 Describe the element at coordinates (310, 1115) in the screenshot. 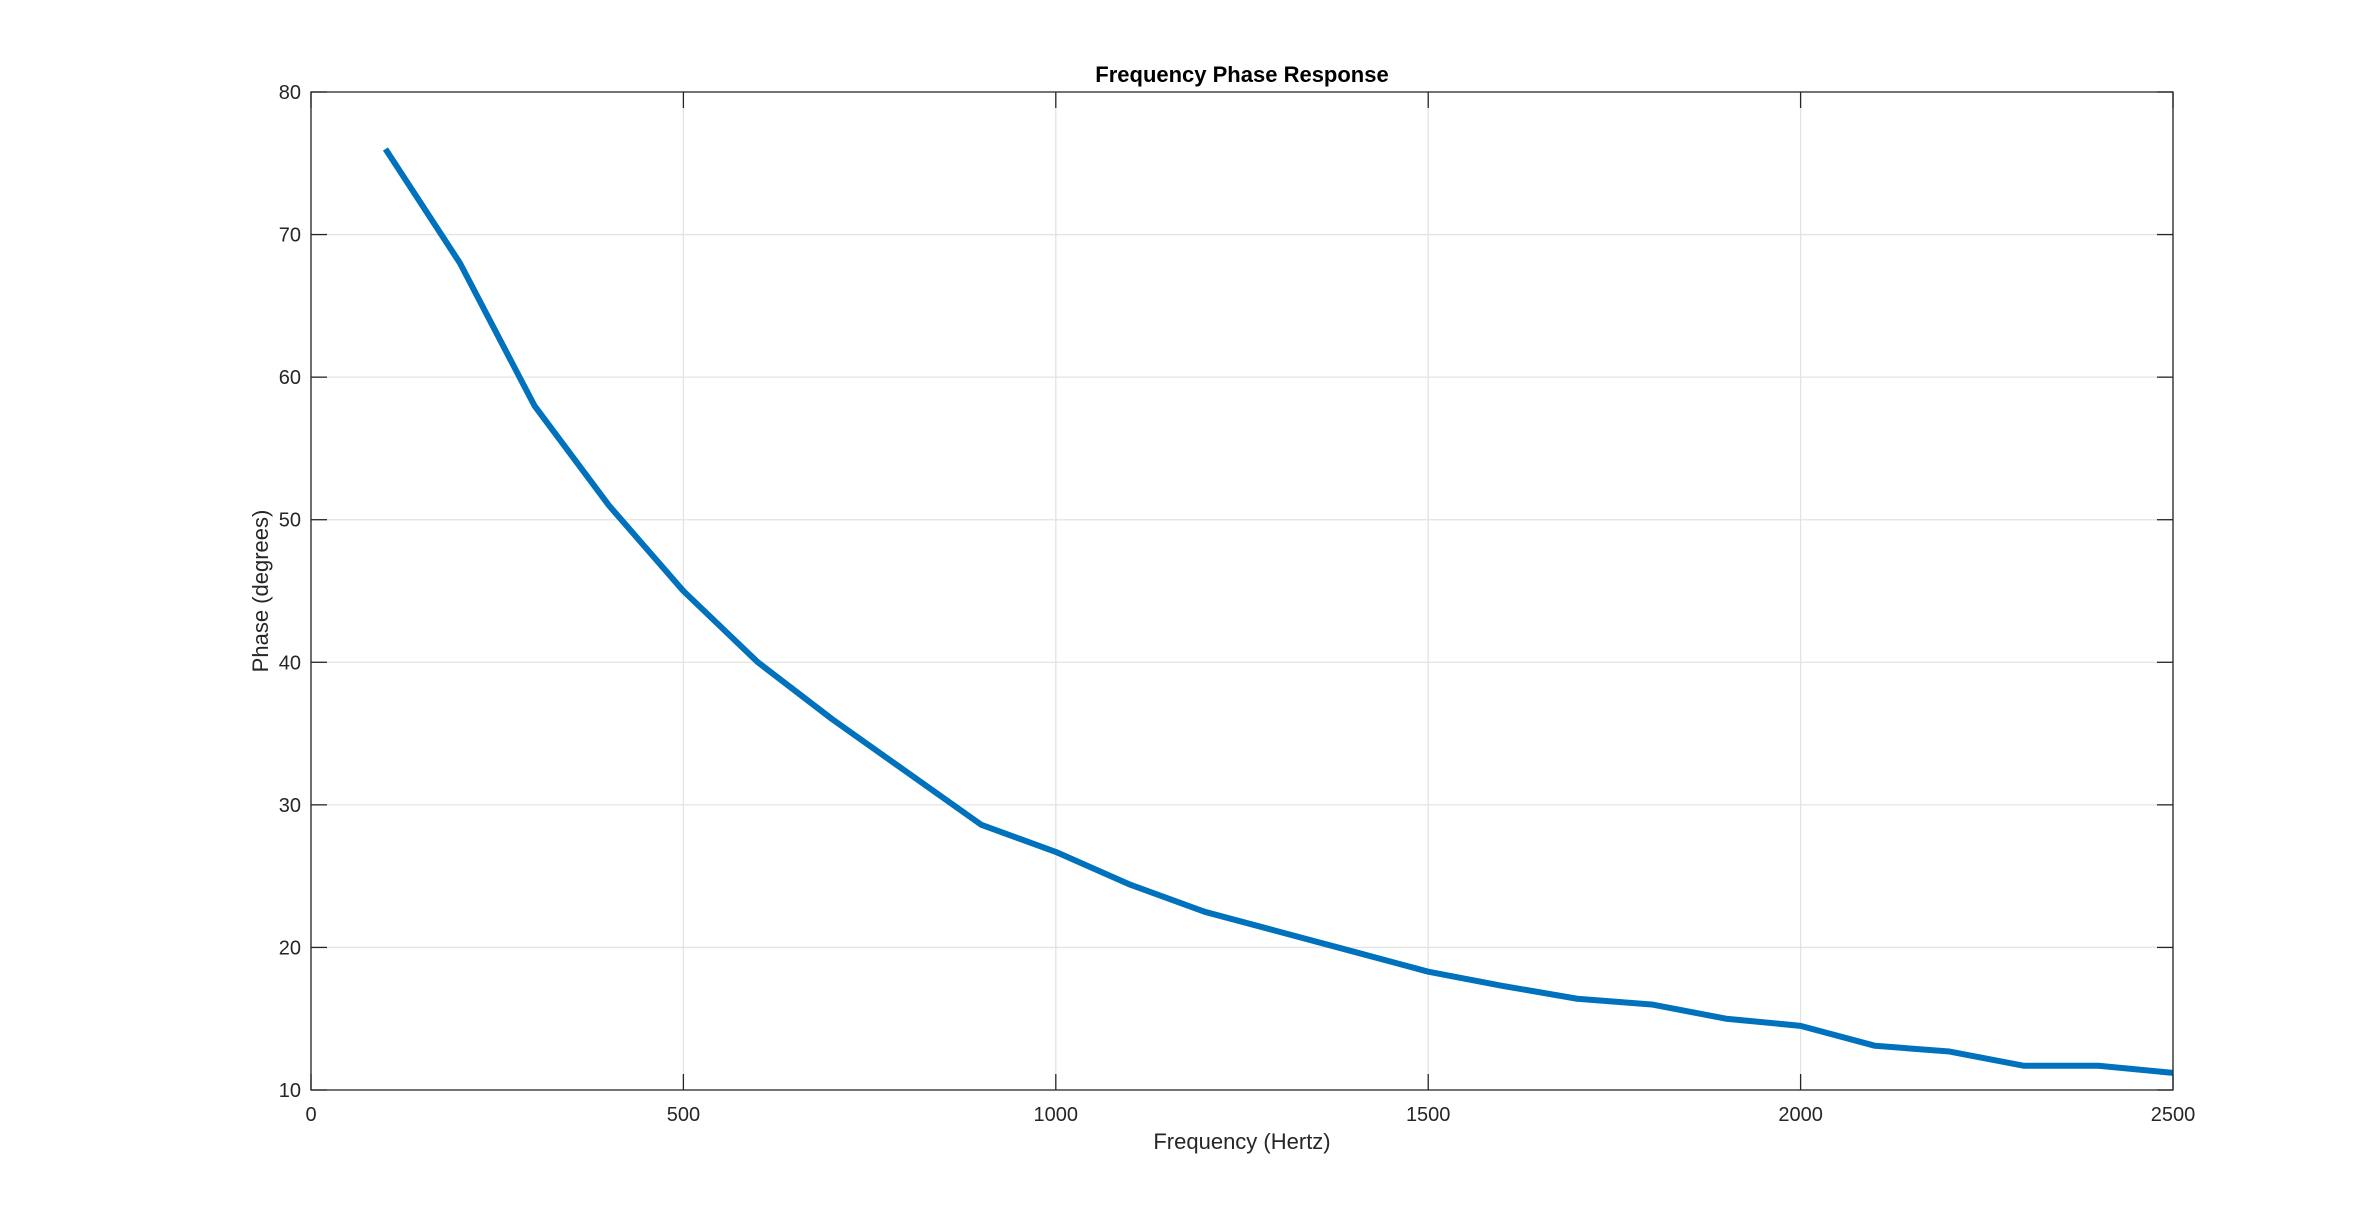

I see `x-tick-label: 0` at that location.